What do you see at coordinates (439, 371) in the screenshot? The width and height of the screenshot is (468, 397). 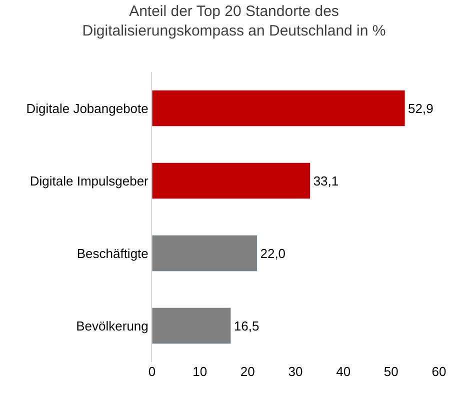 I see `x-tick-label: 60` at bounding box center [439, 371].